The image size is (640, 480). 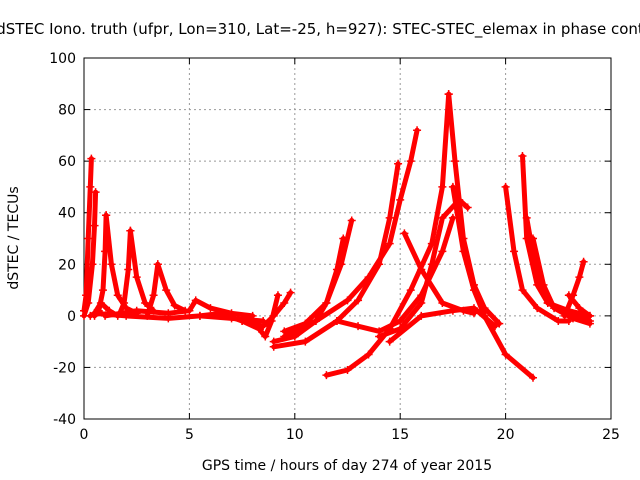 I want to click on x-axis-label: GPS time / hours of day 274 of year 2015, so click(x=347, y=466).